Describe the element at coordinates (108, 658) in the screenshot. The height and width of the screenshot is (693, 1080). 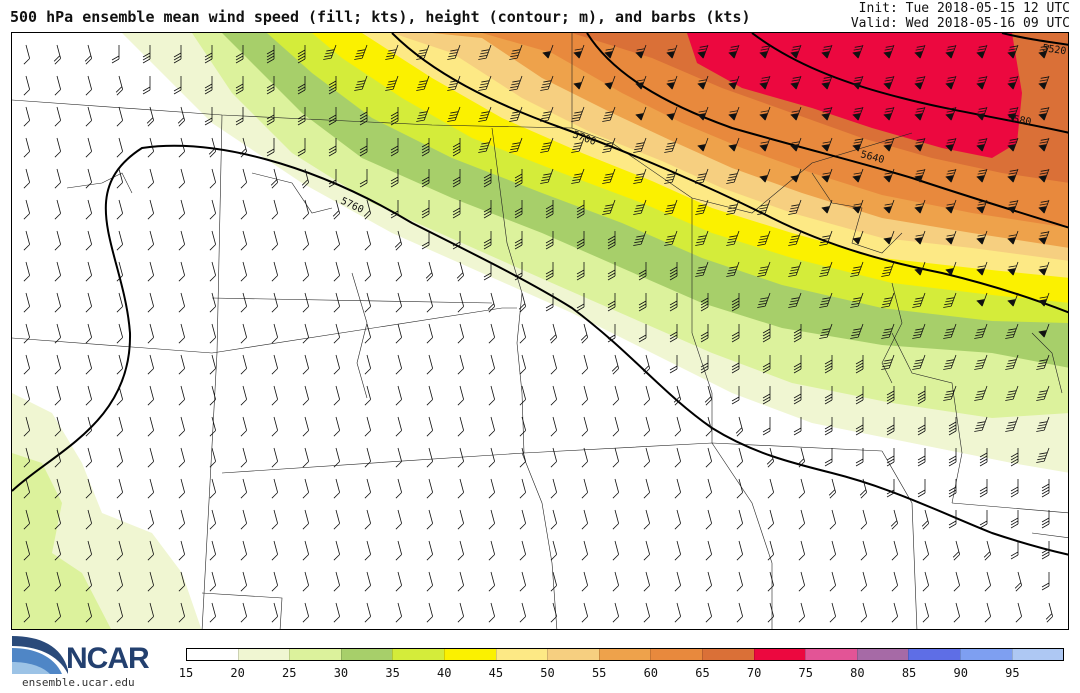
I see `ncar-logo-text: NCAR` at that location.